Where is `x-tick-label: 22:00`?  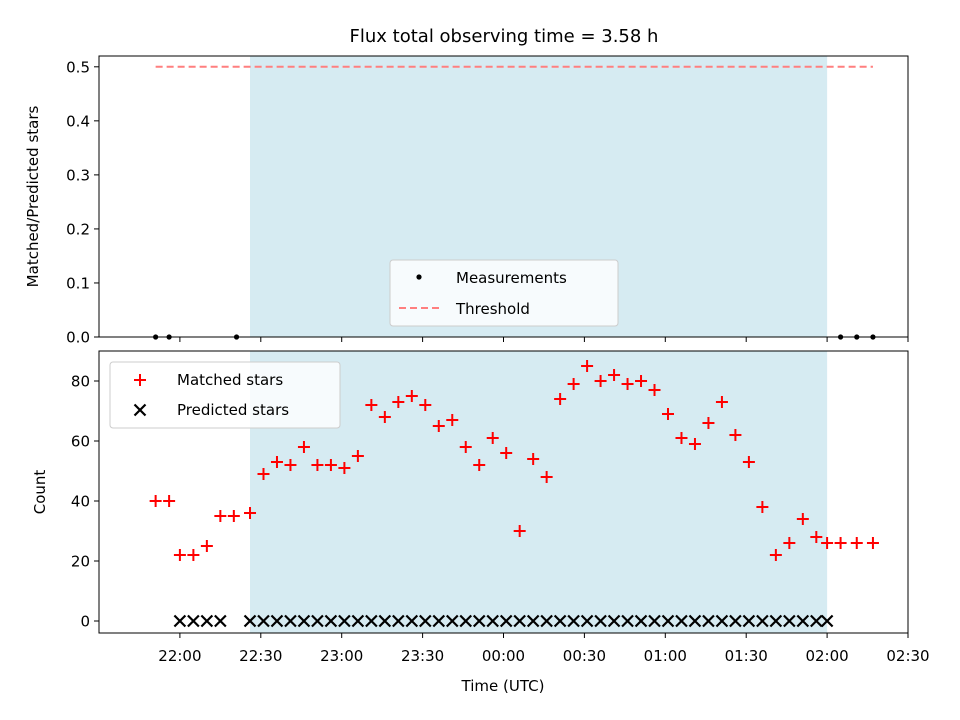 x-tick-label: 22:00 is located at coordinates (179, 656).